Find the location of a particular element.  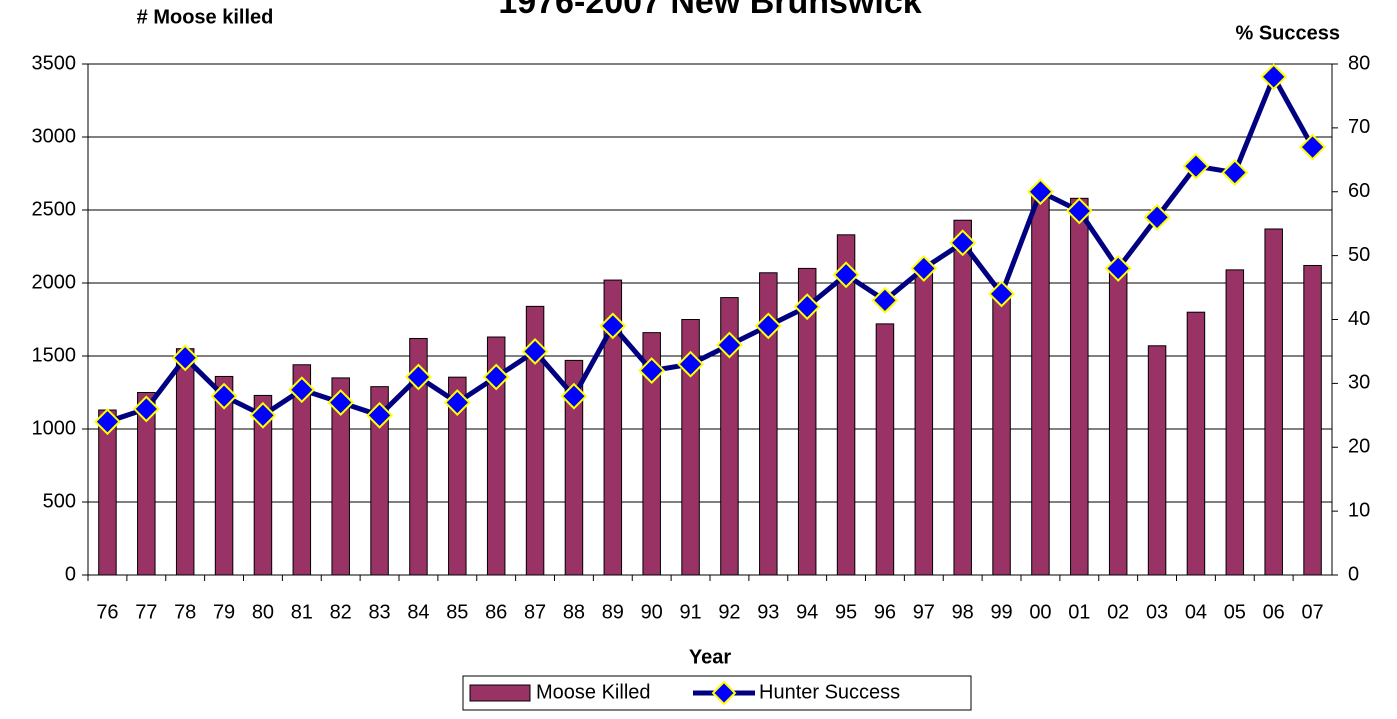

y2-tick-label: 80 is located at coordinates (1359, 63).